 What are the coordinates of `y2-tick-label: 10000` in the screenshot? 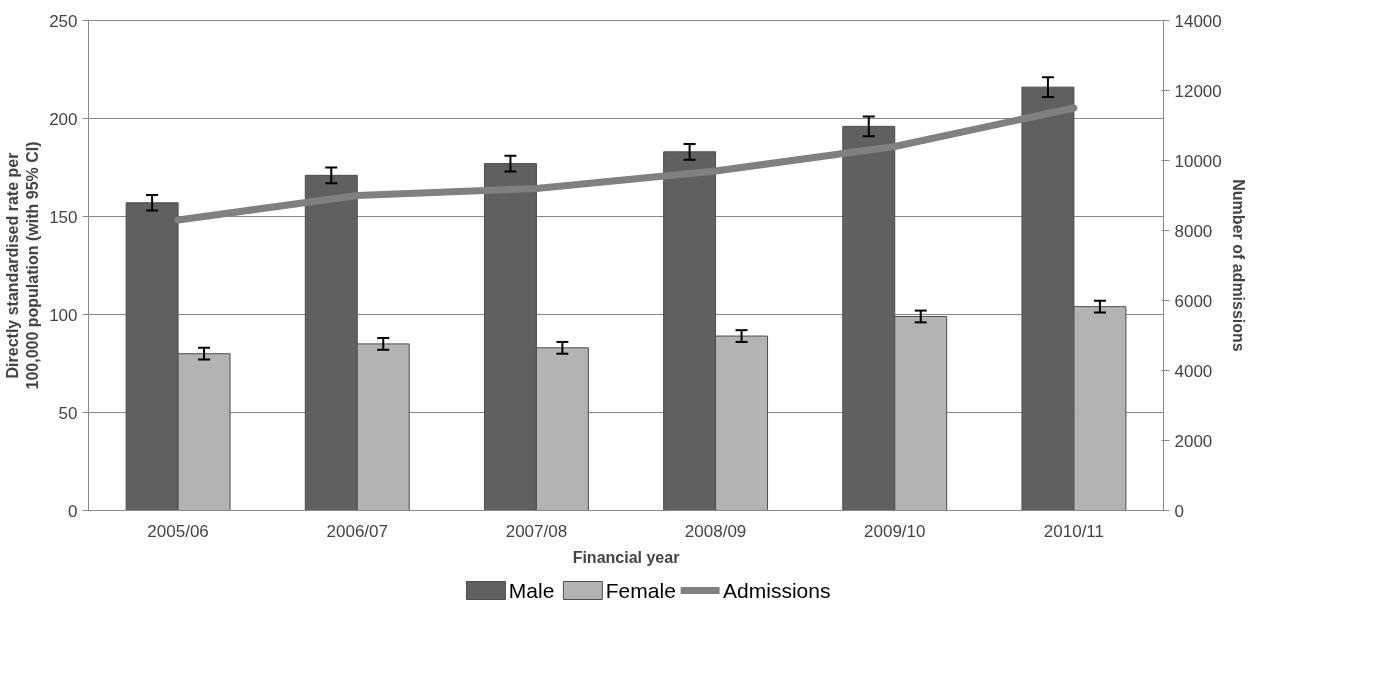 It's located at (1198, 161).